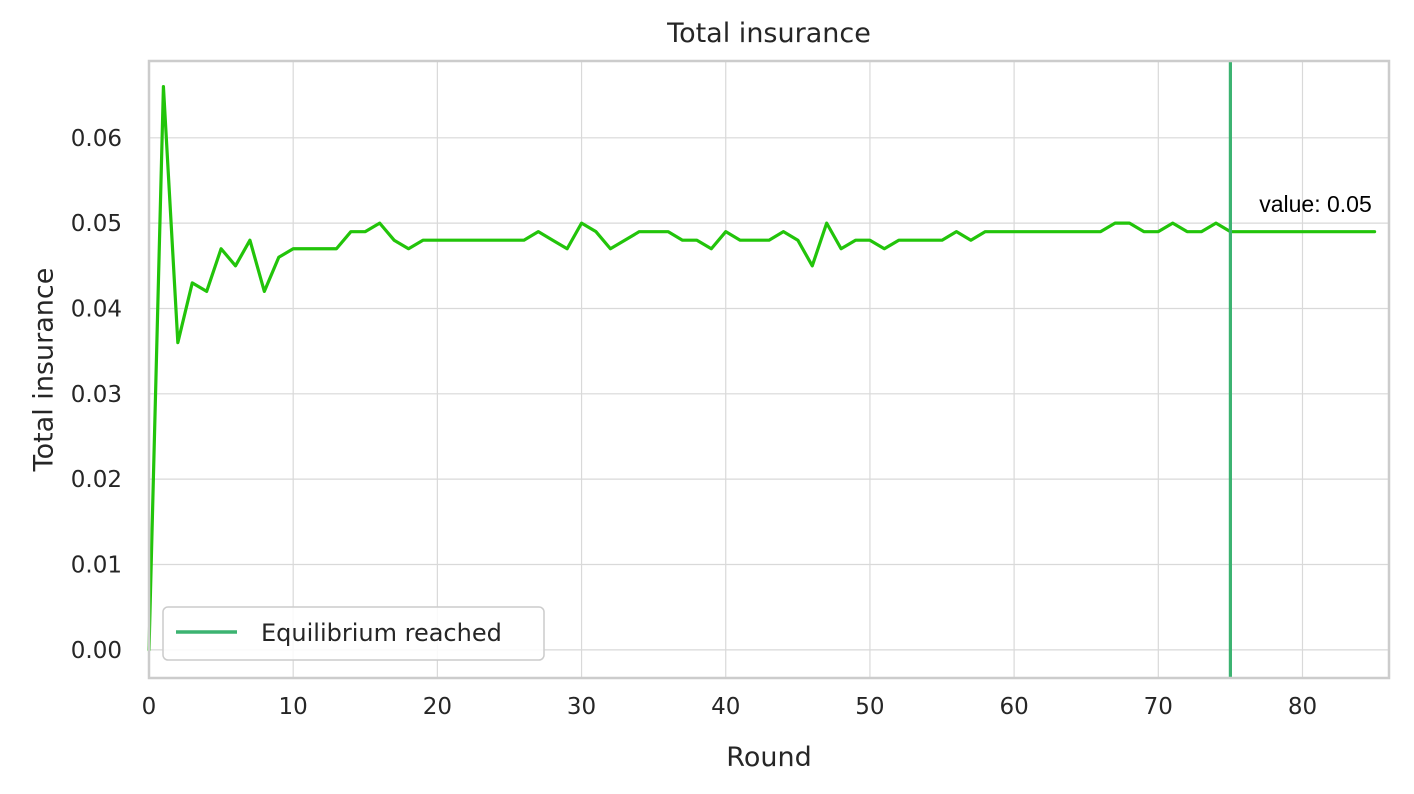  What do you see at coordinates (725, 707) in the screenshot?
I see `x-tick-label: 40` at bounding box center [725, 707].